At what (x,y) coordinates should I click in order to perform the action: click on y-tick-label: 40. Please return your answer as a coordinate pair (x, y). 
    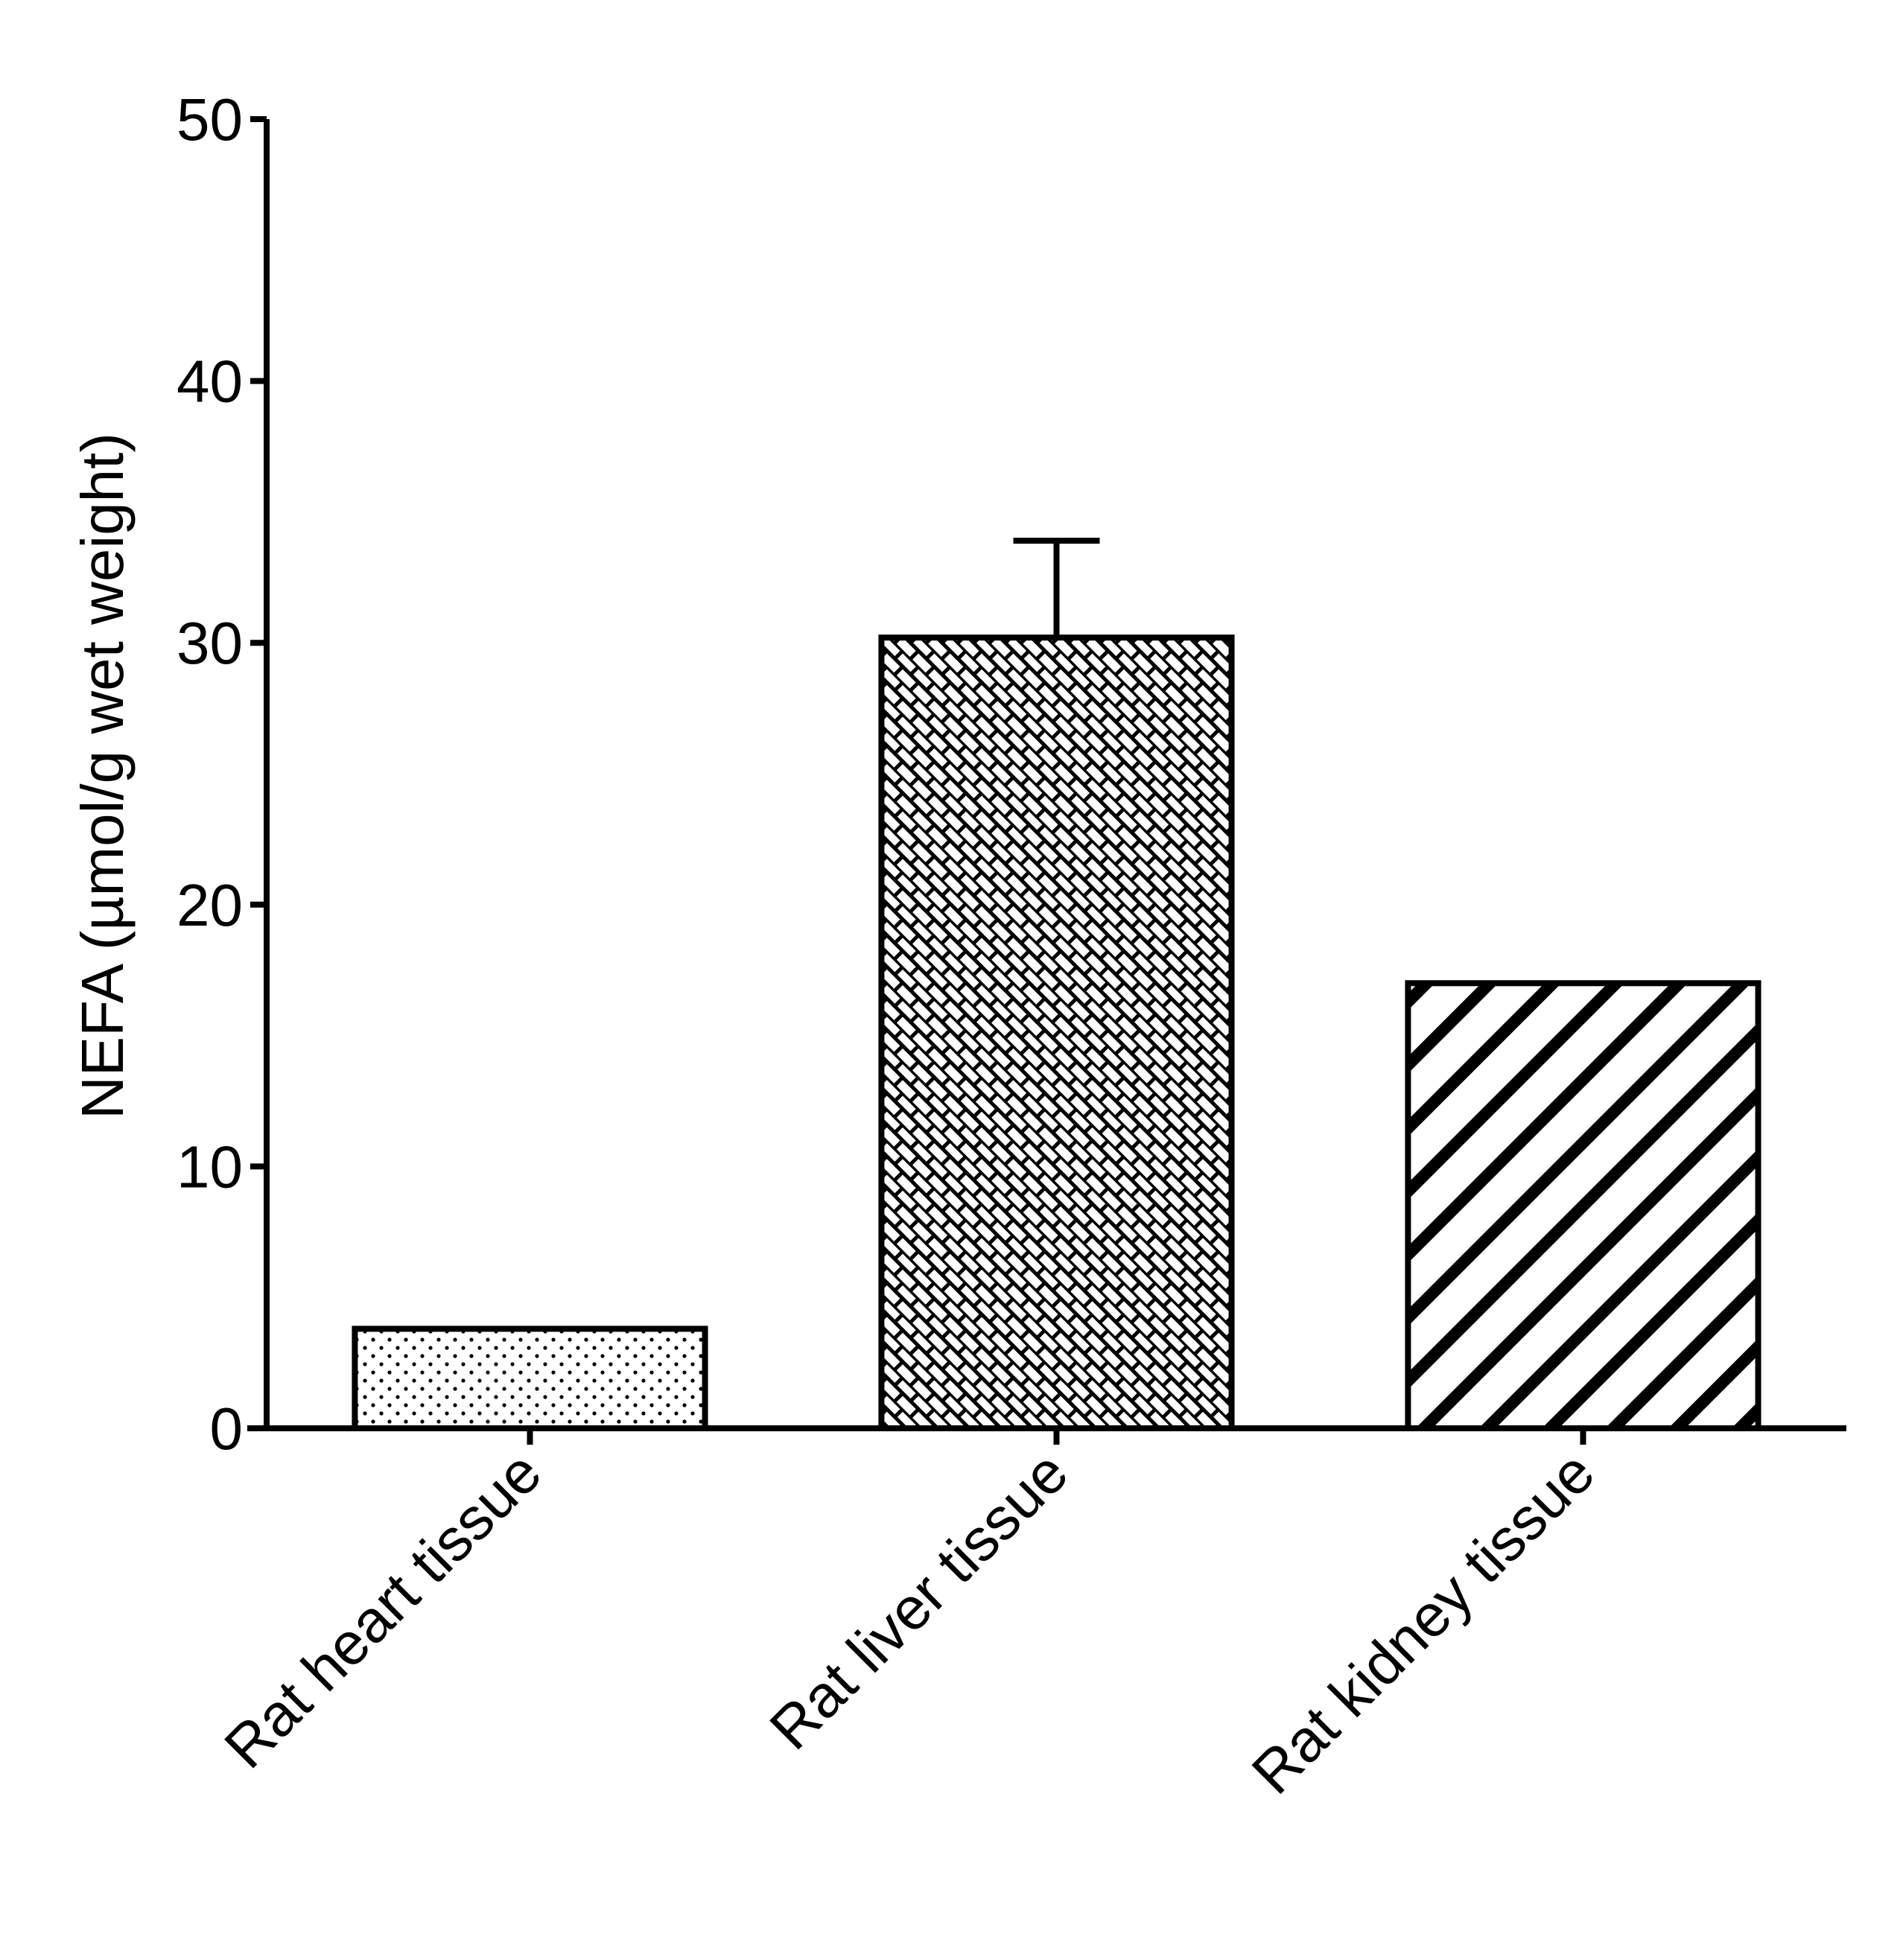
    Looking at the image, I should click on (210, 382).